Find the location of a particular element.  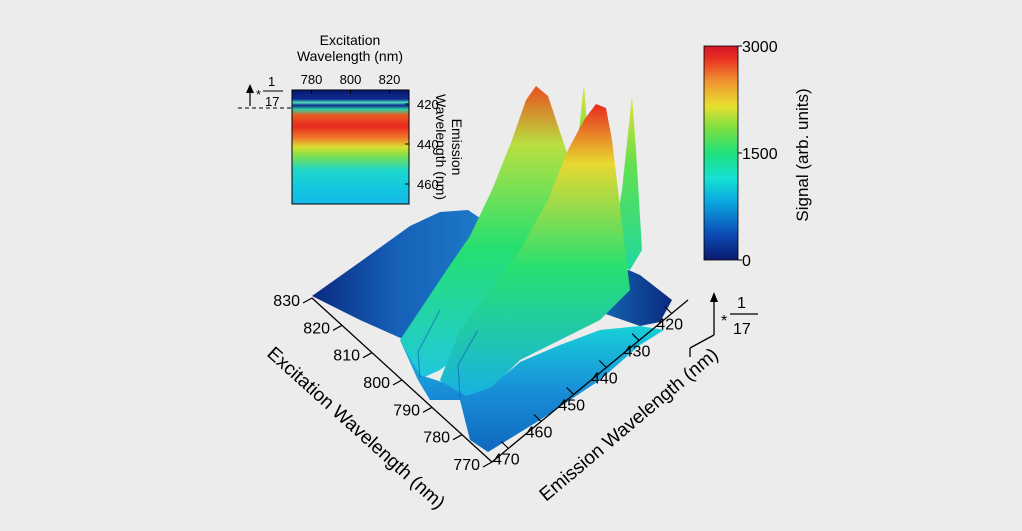

inset-y-ticks: 420 440 460 is located at coordinates (422, 144).